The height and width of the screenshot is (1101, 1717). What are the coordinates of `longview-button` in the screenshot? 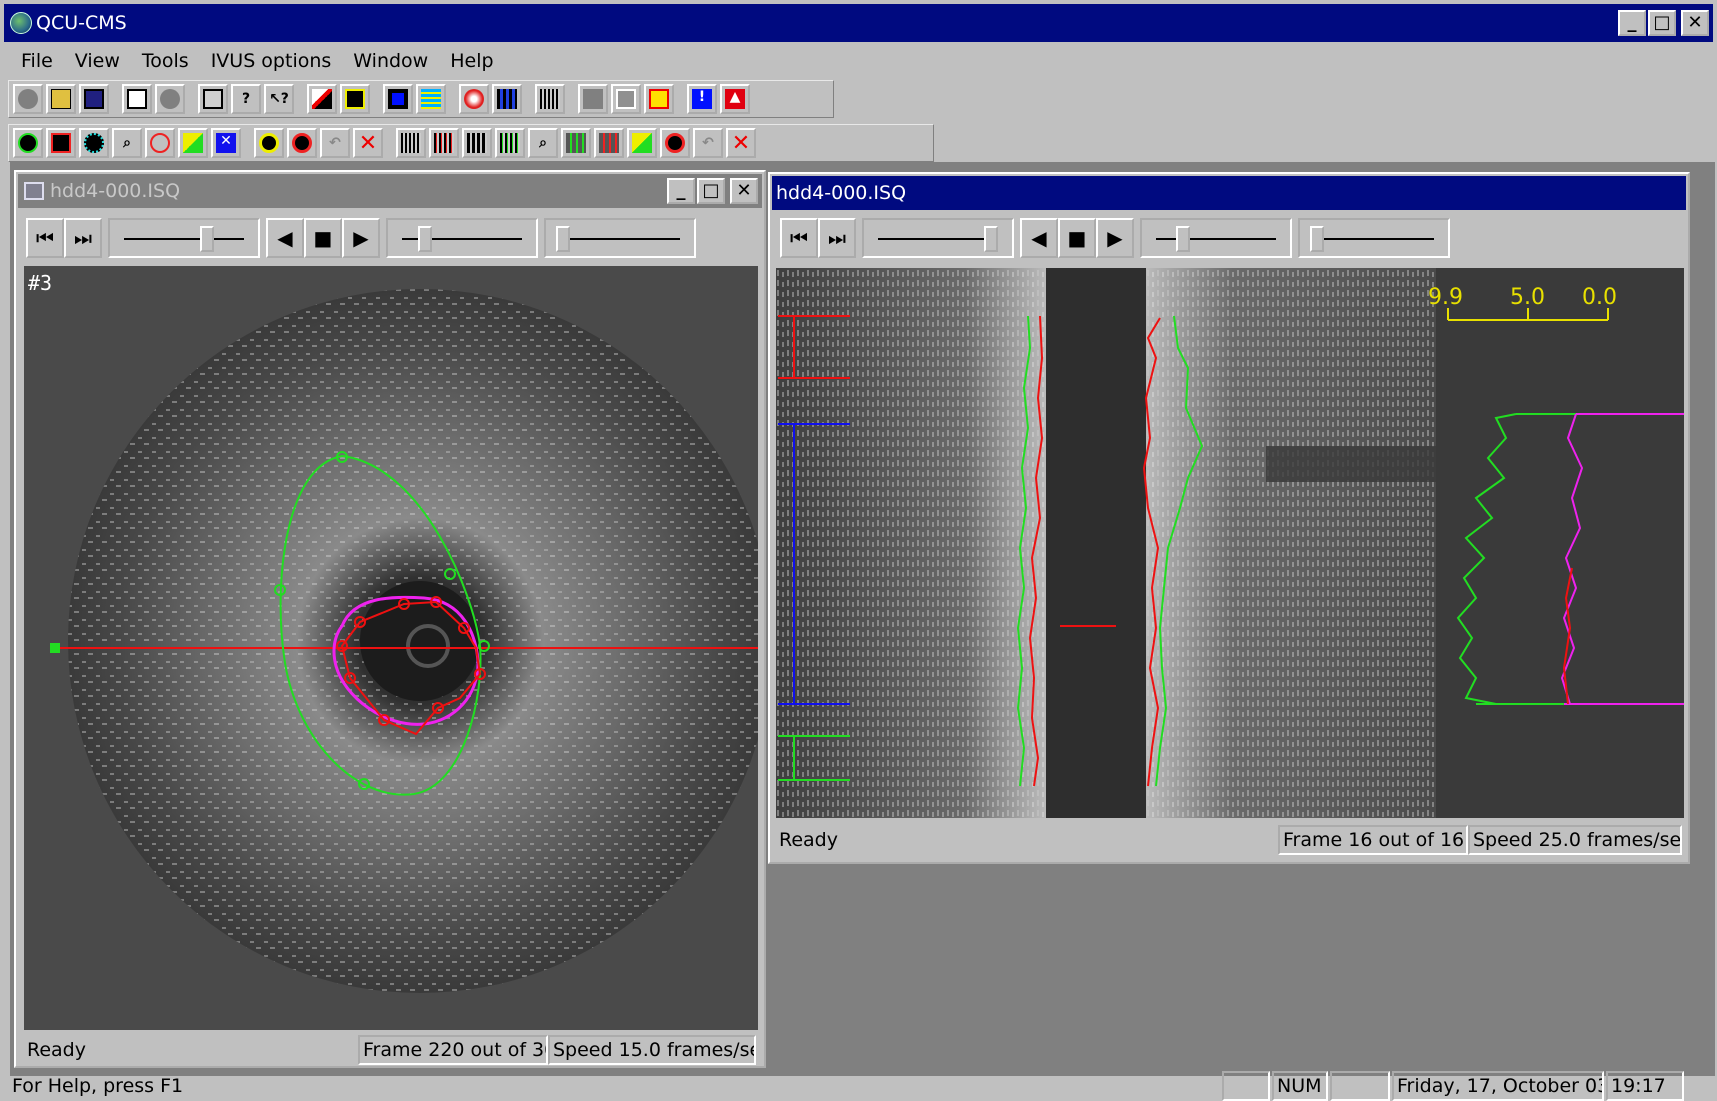 It's located at (550, 99).